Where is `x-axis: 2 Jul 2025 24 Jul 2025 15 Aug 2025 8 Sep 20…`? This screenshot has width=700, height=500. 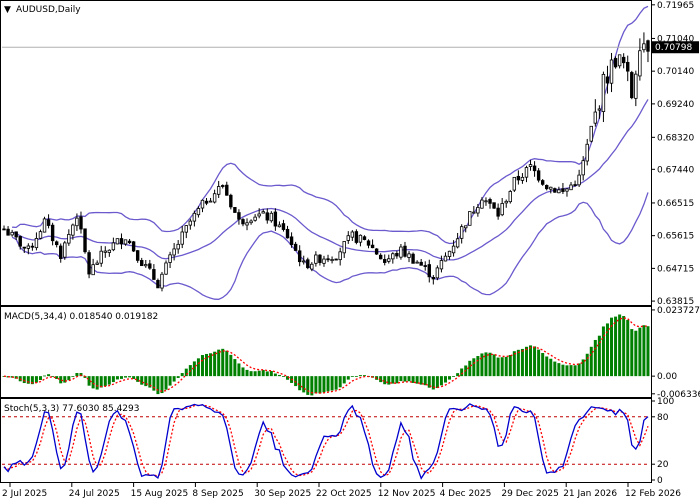
x-axis: 2 Jul 2025 24 Jul 2025 15 Aug 2025 8 Sep 20… is located at coordinates (341, 491).